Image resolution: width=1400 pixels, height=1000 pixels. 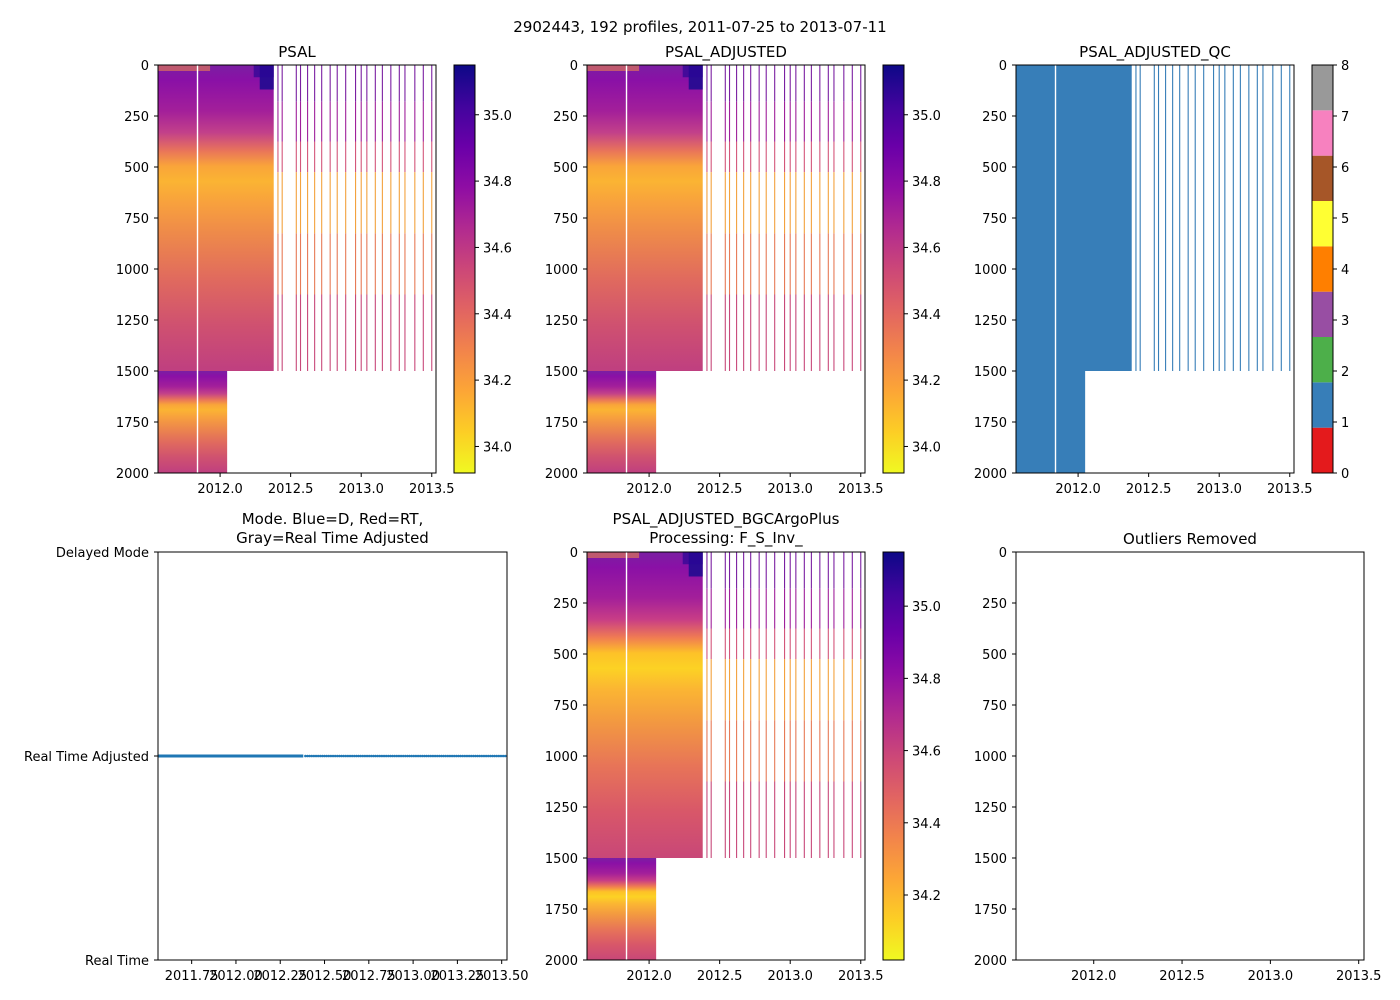 What do you see at coordinates (726, 52) in the screenshot?
I see `panel-title: PSAL_ADJUSTED` at bounding box center [726, 52].